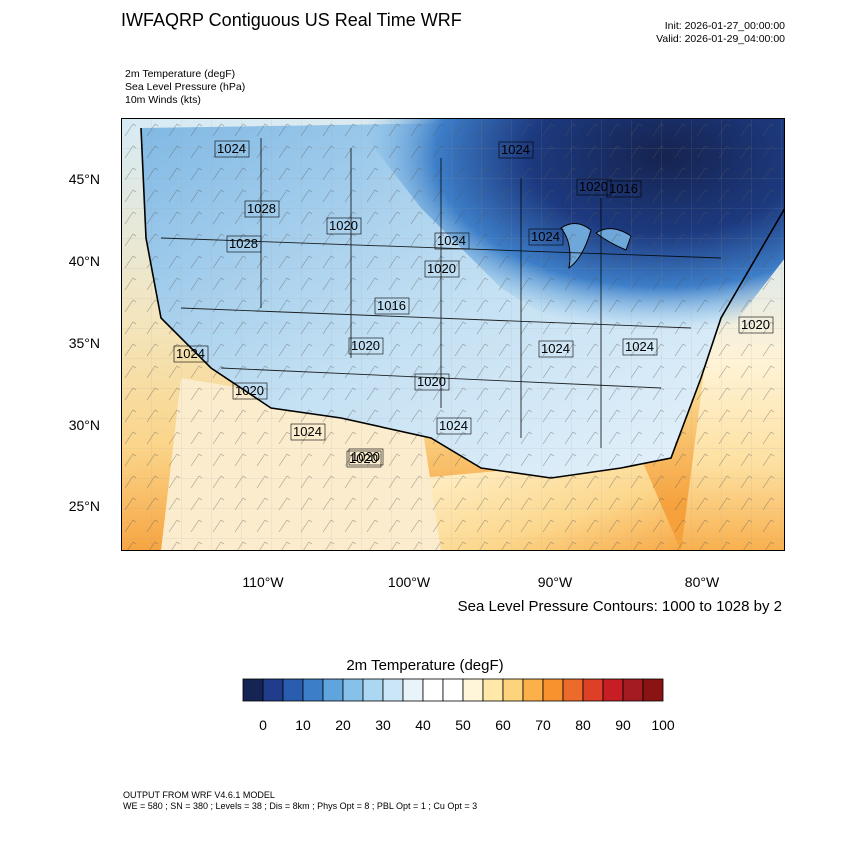 The height and width of the screenshot is (850, 850). What do you see at coordinates (185, 87) in the screenshot?
I see `field-label-pressure: Sea Level Pressure (hPa)` at bounding box center [185, 87].